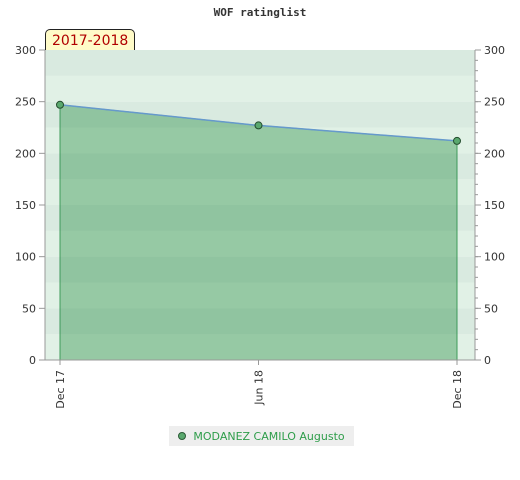 This screenshot has width=520, height=480. Describe the element at coordinates (494, 50) in the screenshot. I see `y-tick-label-right: 300` at that location.